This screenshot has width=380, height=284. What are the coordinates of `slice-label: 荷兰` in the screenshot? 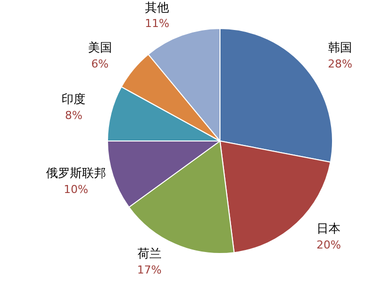 It's located at (149, 253).